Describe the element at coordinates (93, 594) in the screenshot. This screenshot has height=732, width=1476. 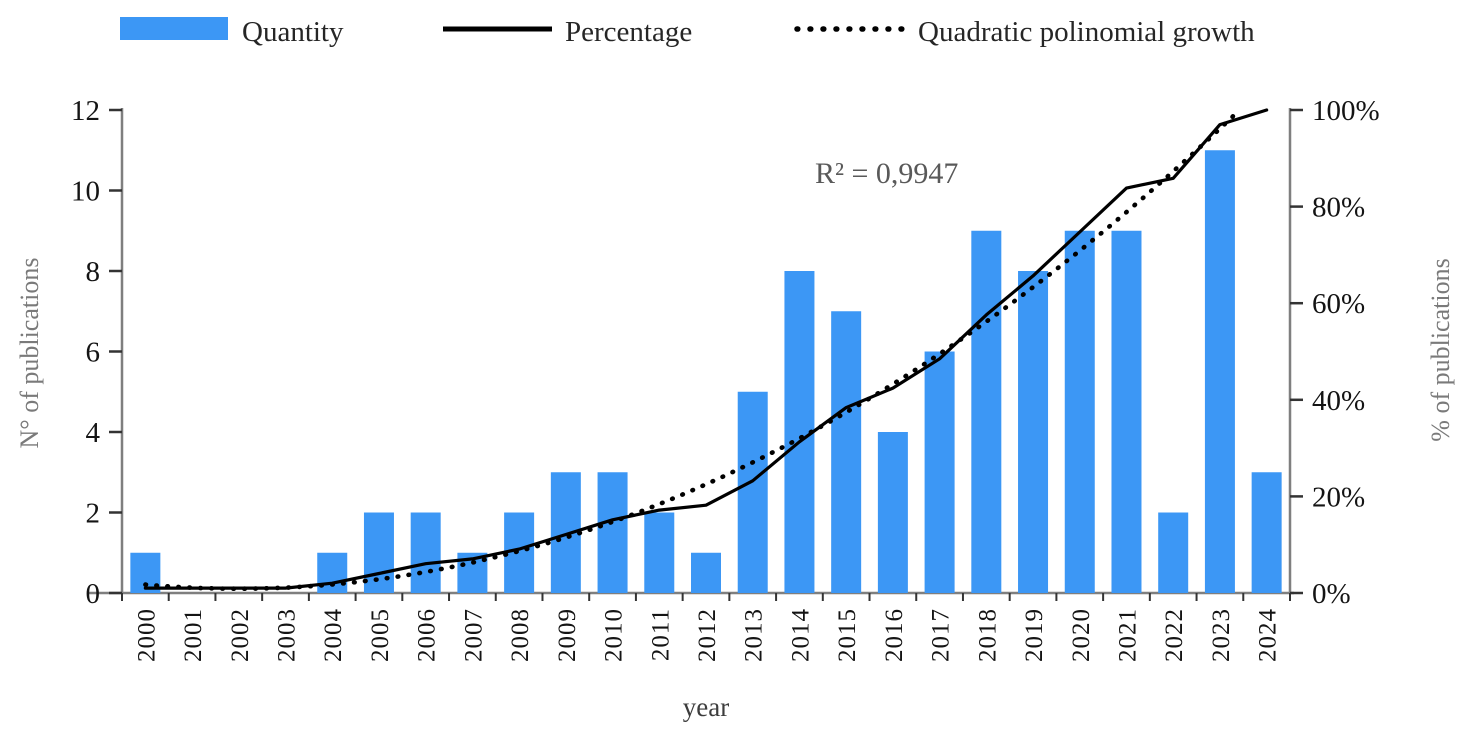
I see `left-axis-tick-label: 0` at that location.